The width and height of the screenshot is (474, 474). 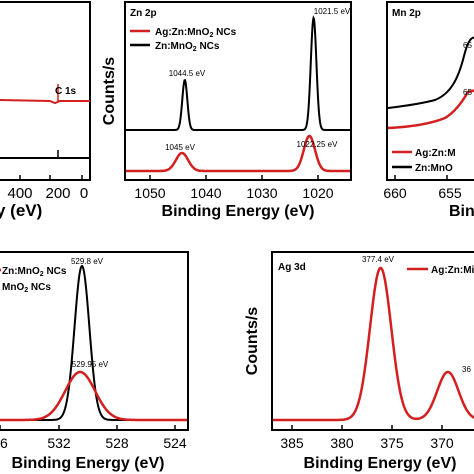 What do you see at coordinates (45, 91) in the screenshot?
I see `survey-frame` at bounding box center [45, 91].